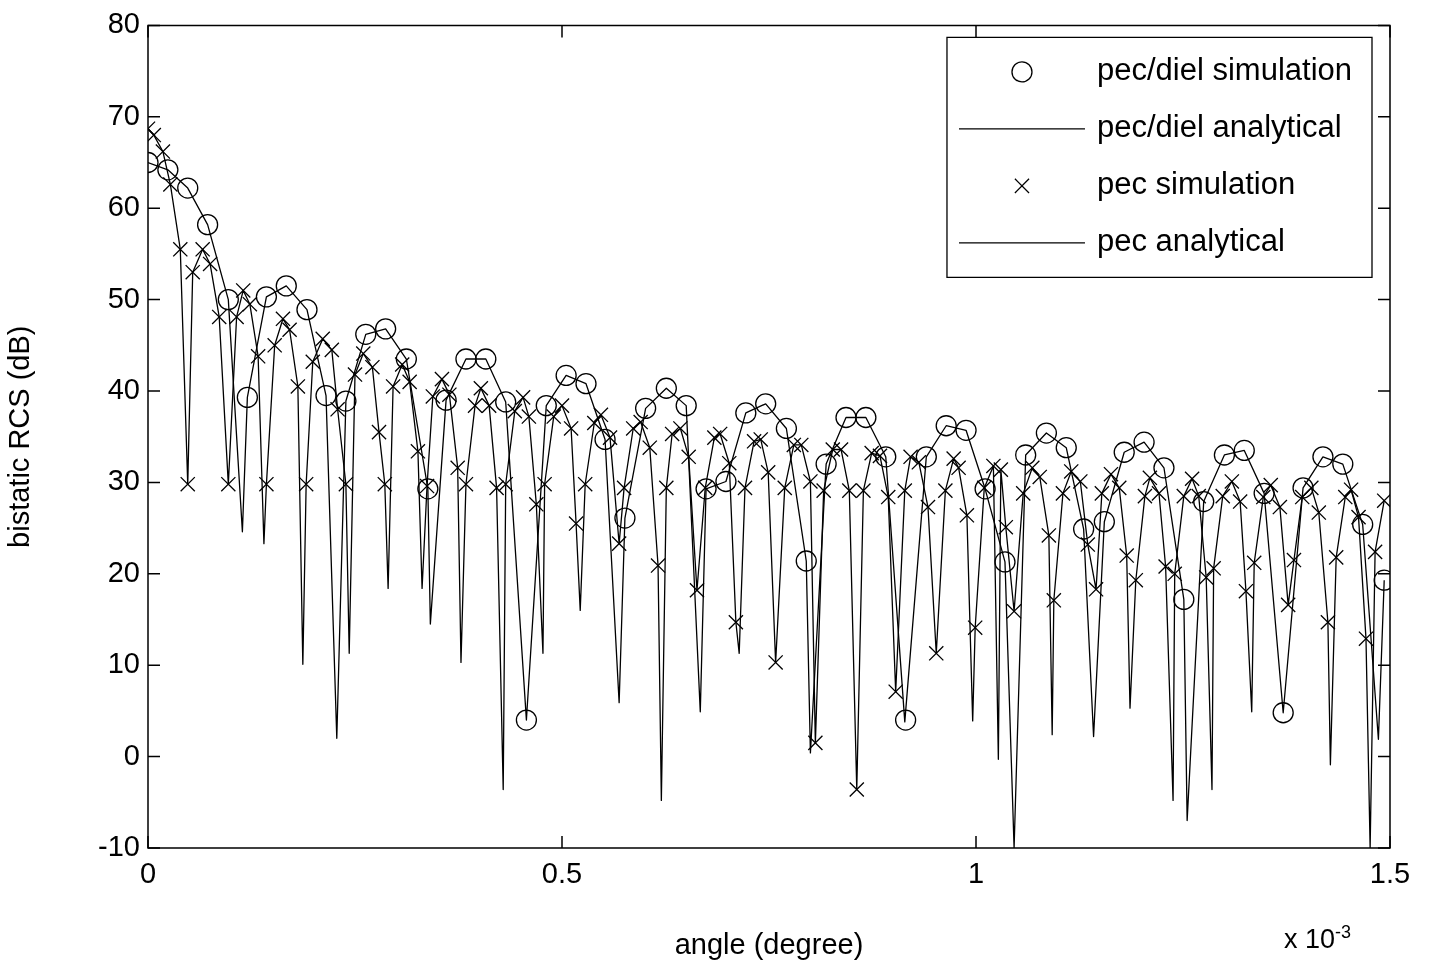  I want to click on y-tick-label: 40, so click(123, 389).